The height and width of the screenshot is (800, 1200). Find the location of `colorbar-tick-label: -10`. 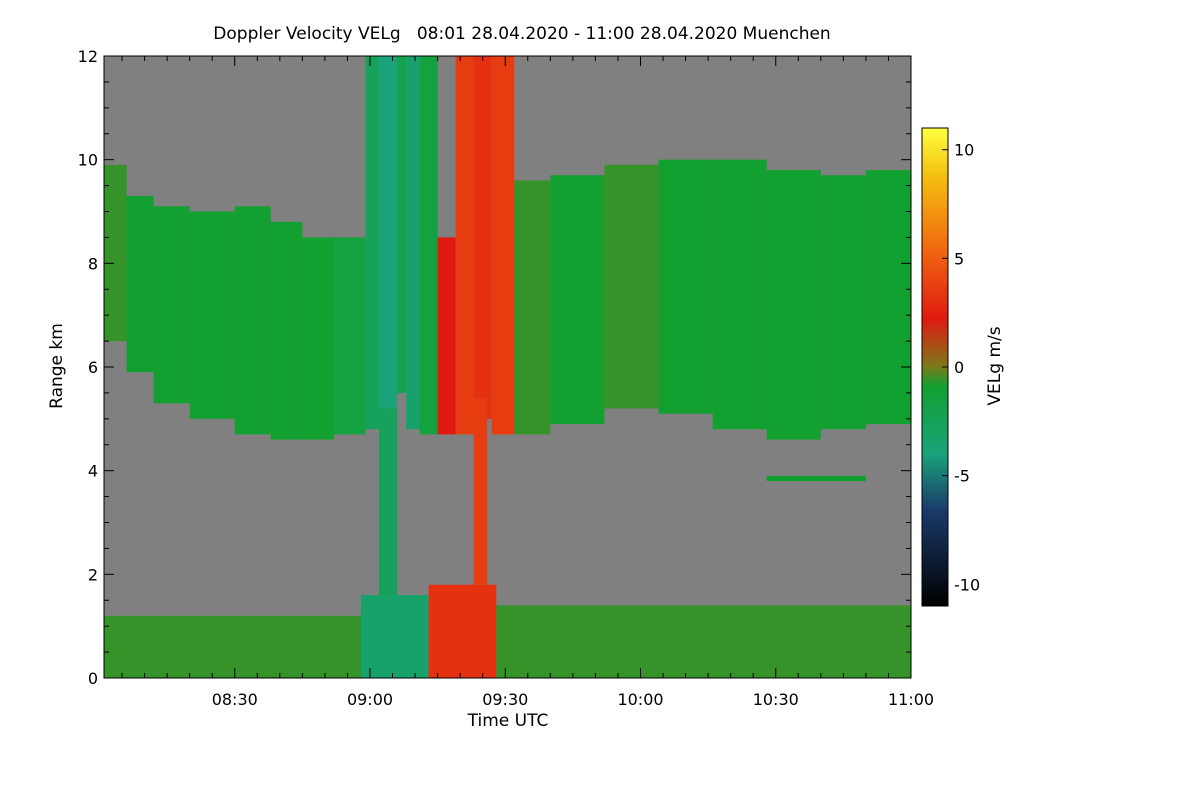

colorbar-tick-label: -10 is located at coordinates (967, 584).